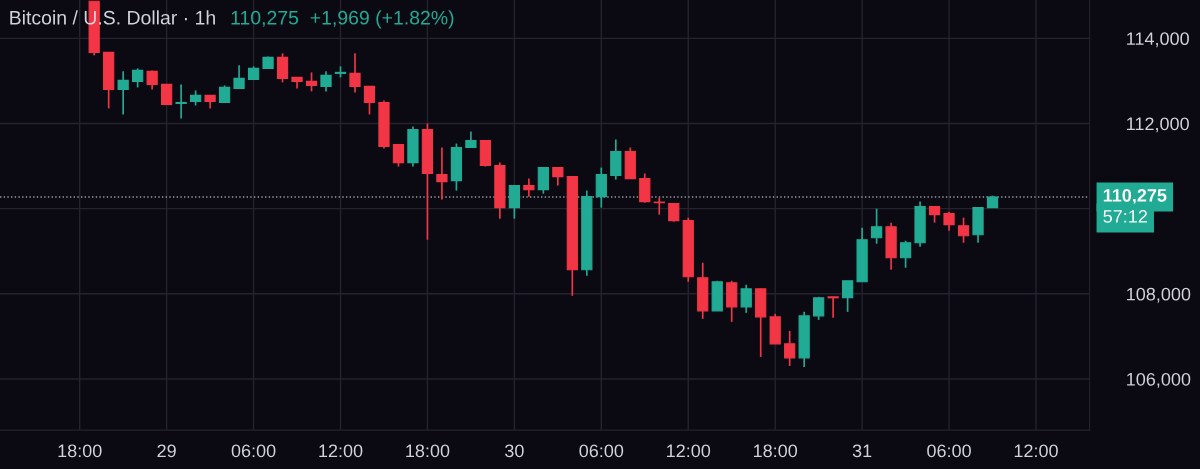 This screenshot has height=469, width=1200. Describe the element at coordinates (1158, 40) in the screenshot. I see `y-tick-label: 114,000` at that location.